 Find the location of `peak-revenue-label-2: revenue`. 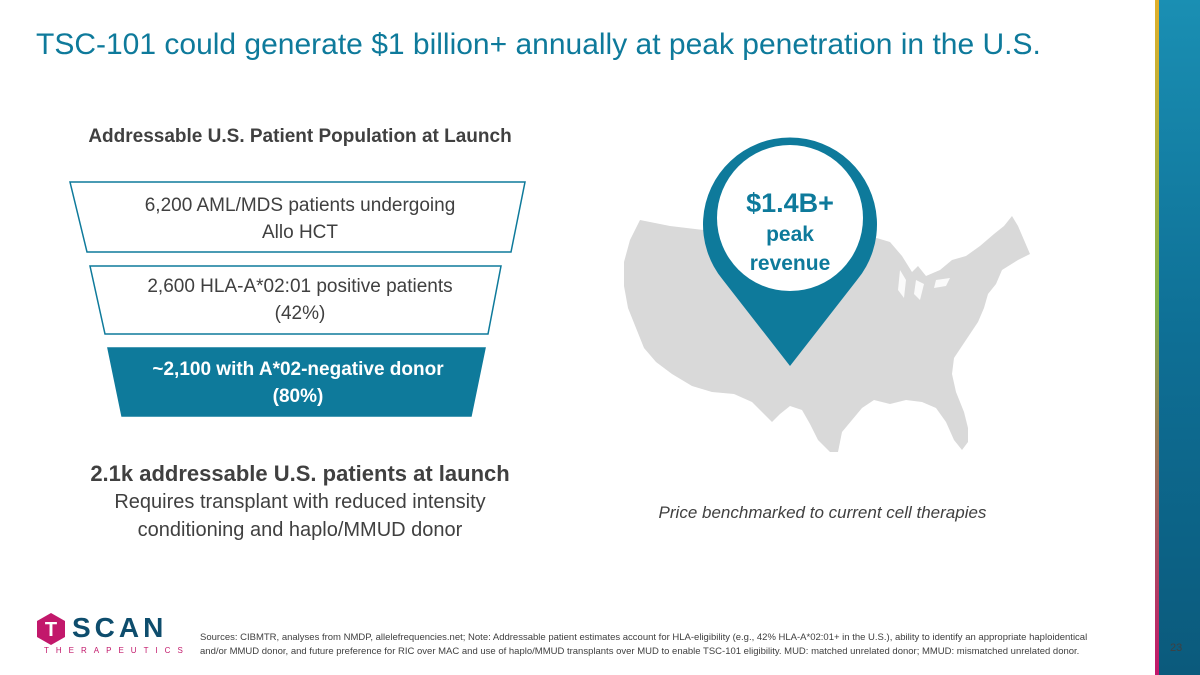

peak-revenue-label-2: revenue is located at coordinates (790, 263).